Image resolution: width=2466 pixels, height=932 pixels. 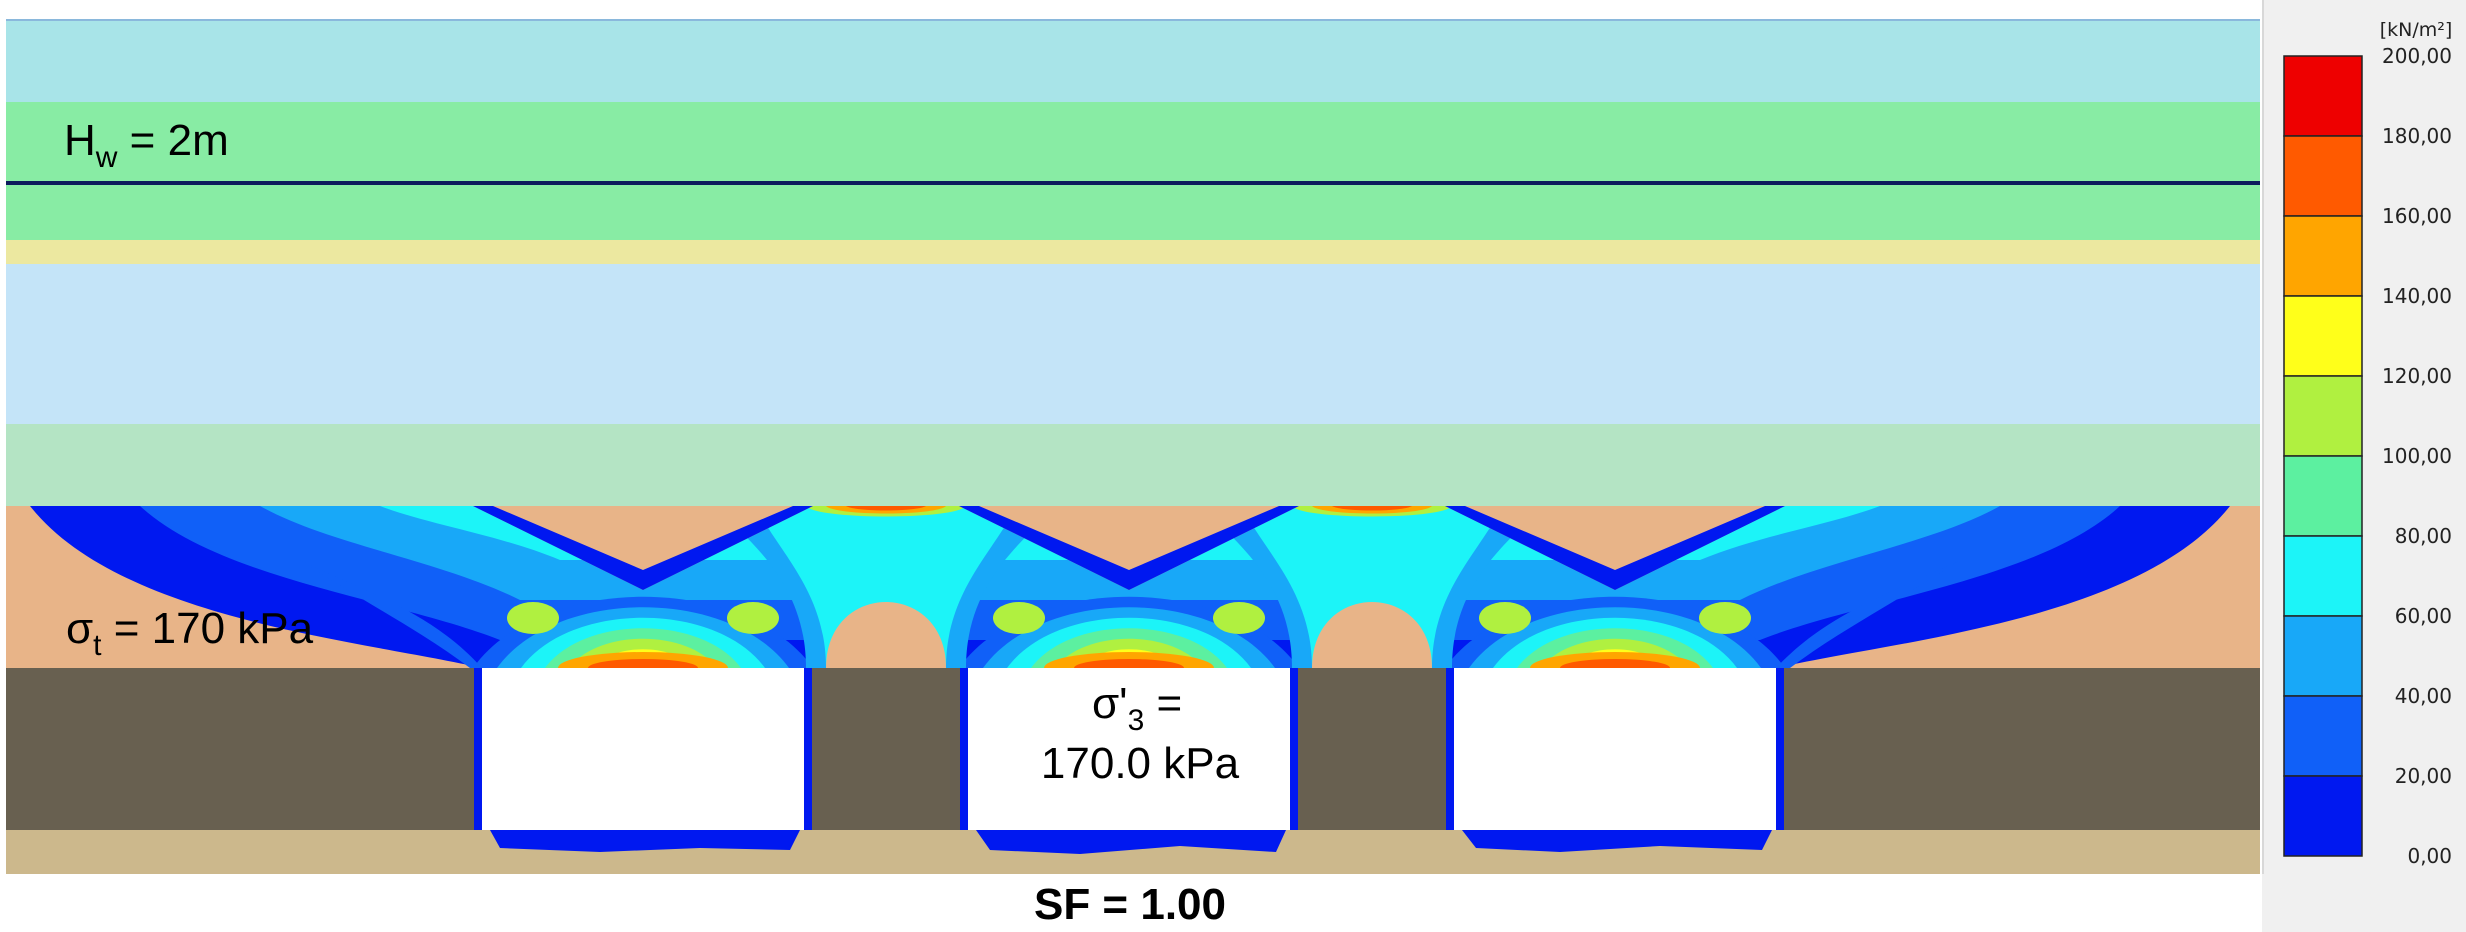 What do you see at coordinates (2429, 856) in the screenshot?
I see `colorbar-tick-label: 0,00` at bounding box center [2429, 856].